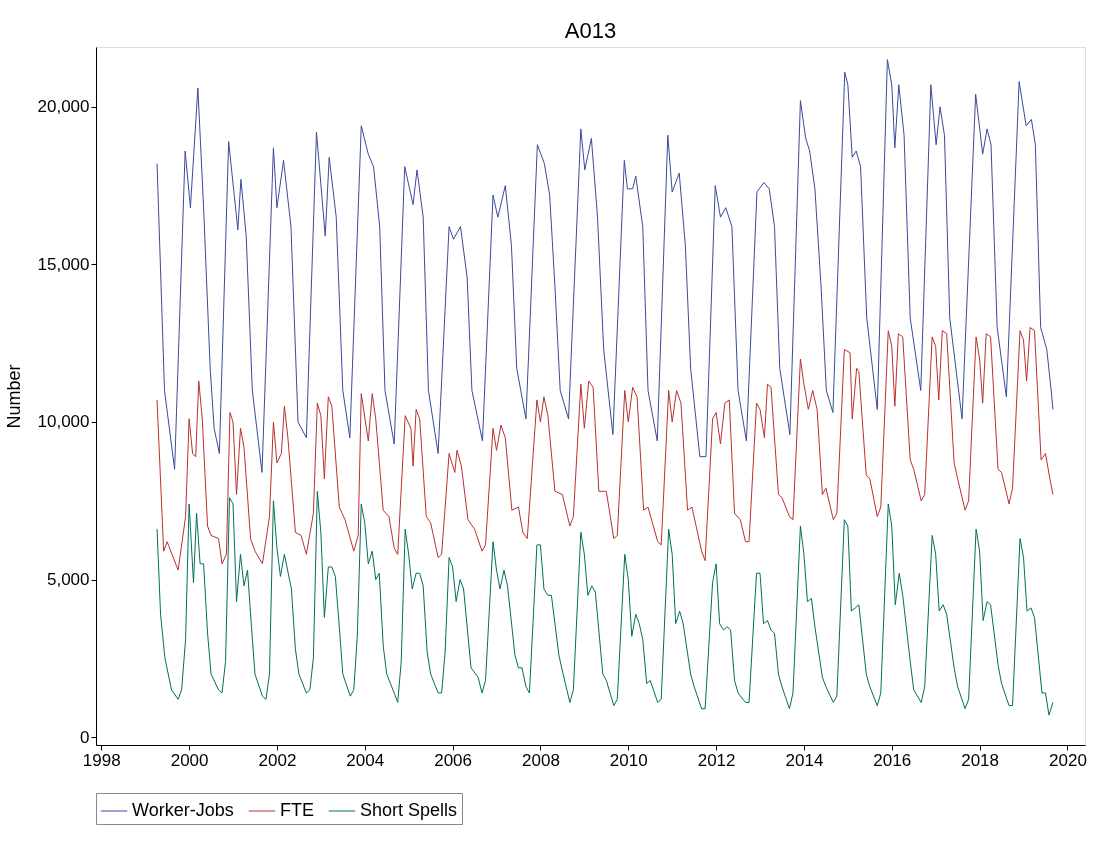 Image resolution: width=1113 pixels, height=854 pixels. What do you see at coordinates (1068, 760) in the screenshot?
I see `x-tick-label: 2020` at bounding box center [1068, 760].